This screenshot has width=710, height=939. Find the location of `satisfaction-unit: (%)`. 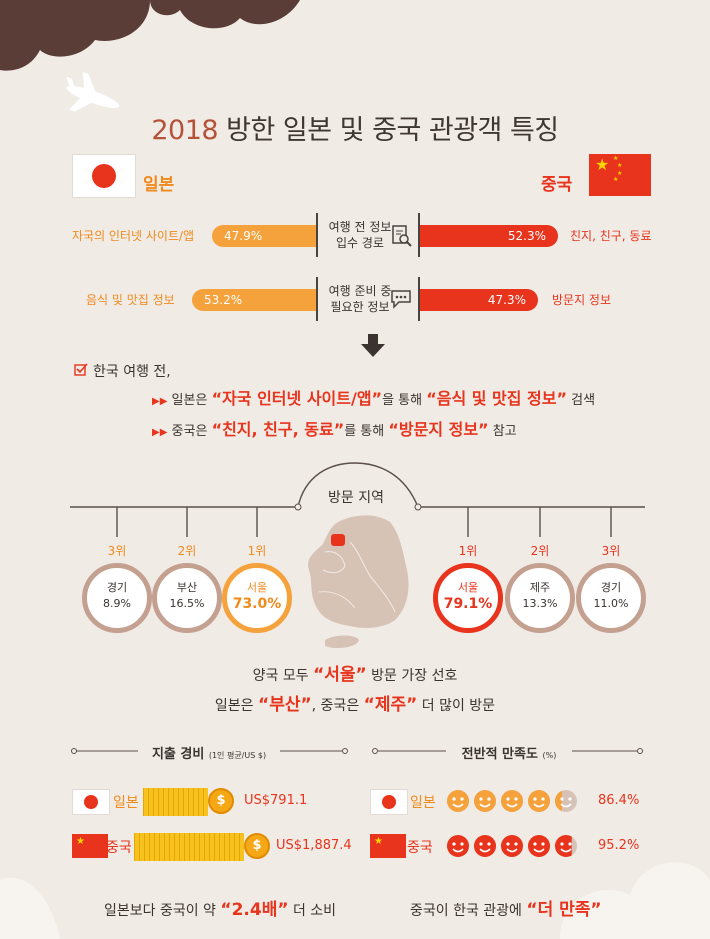

satisfaction-unit: (%) is located at coordinates (549, 755).